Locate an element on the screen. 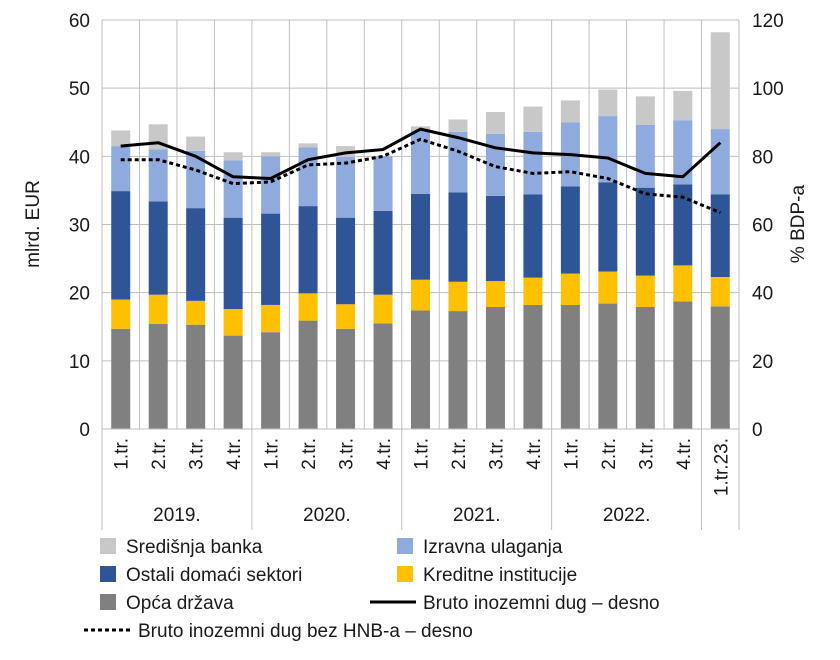 Image resolution: width=840 pixels, height=660 pixels. y-tick-label: 50 is located at coordinates (79, 89).